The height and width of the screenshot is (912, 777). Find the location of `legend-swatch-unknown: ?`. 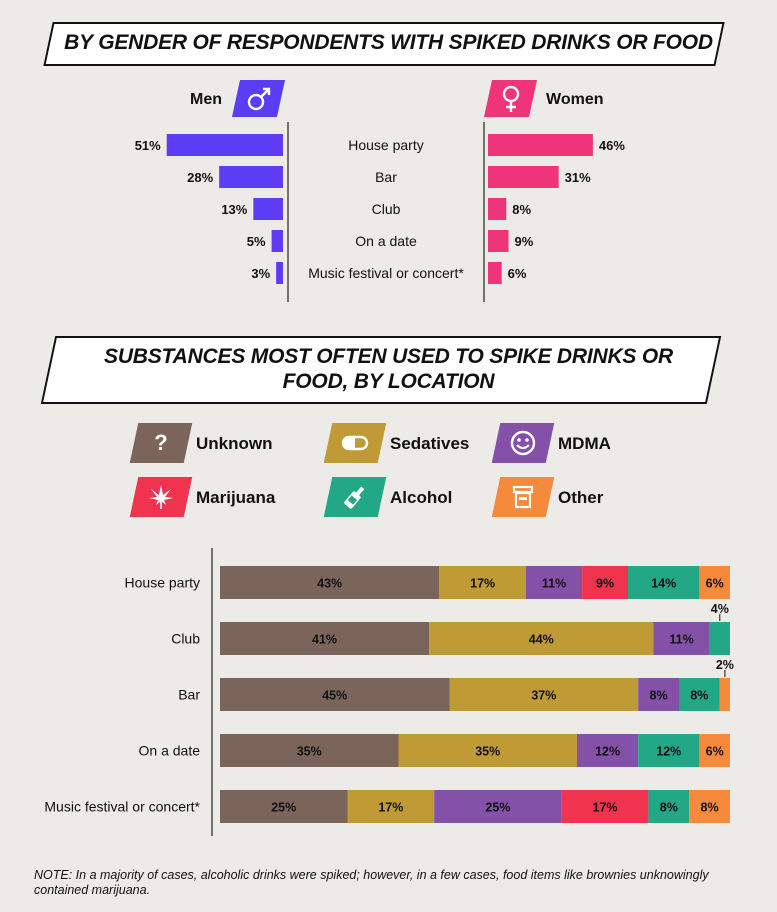

legend-swatch-unknown: ? is located at coordinates (161, 443).